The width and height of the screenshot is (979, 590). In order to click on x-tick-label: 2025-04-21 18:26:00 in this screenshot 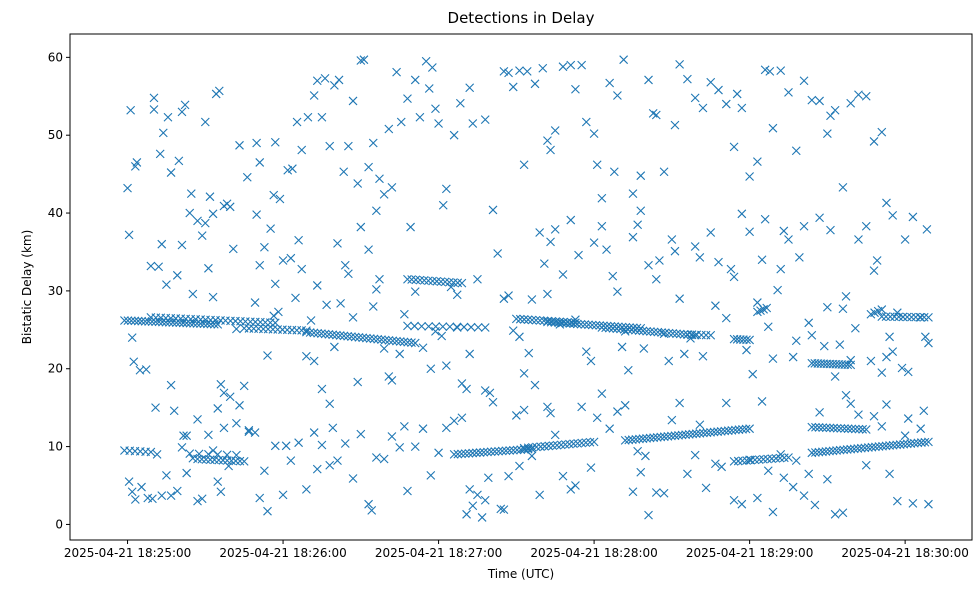, I will do `click(282, 553)`.